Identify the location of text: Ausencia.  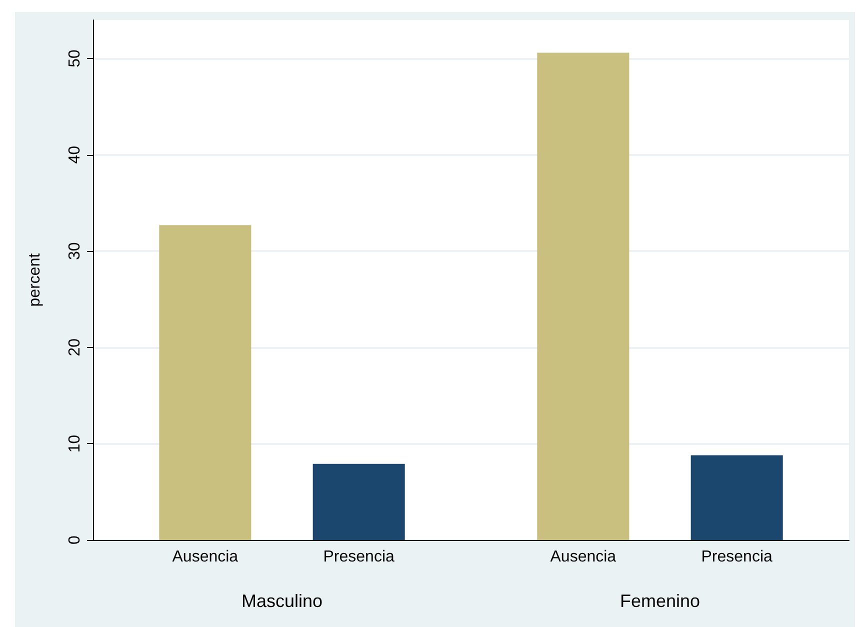
(583, 557).